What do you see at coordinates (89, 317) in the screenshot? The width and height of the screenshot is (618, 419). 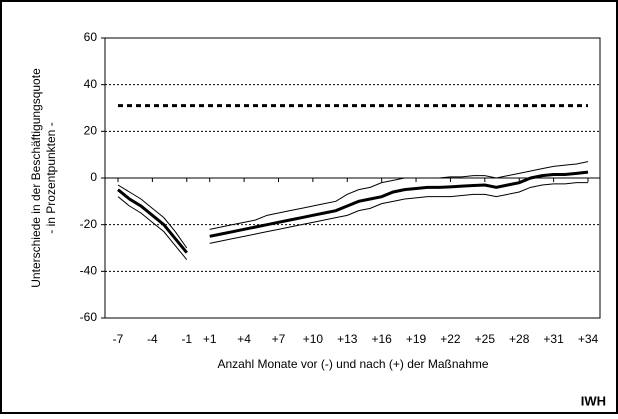 I see `y-tick-label: -60` at bounding box center [89, 317].